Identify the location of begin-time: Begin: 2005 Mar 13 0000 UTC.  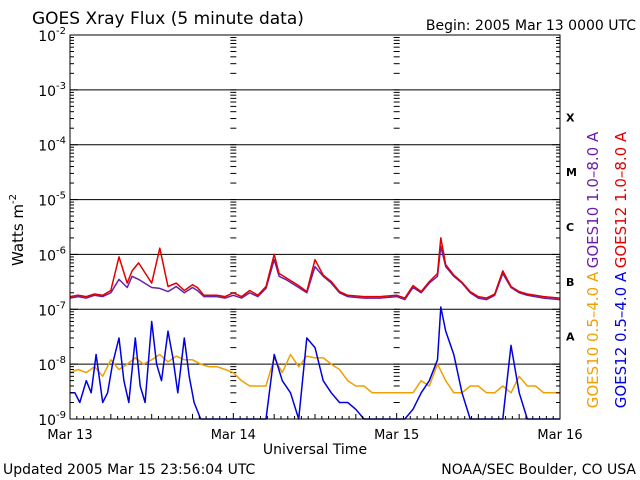
(531, 26).